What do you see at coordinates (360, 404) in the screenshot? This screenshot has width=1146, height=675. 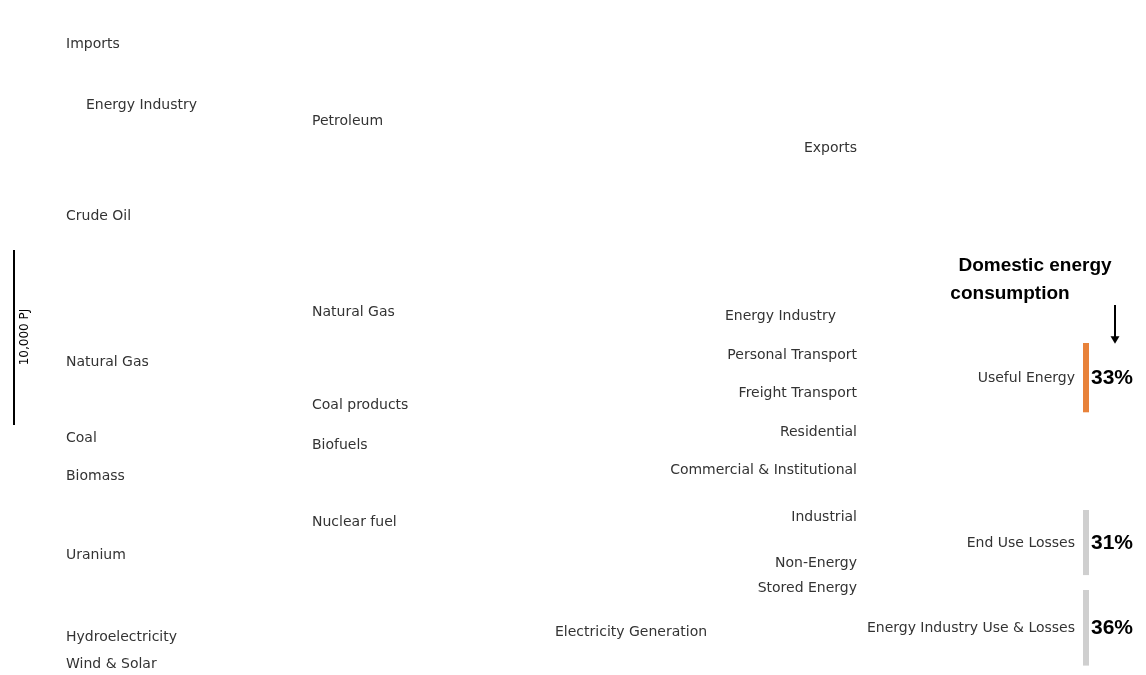 I see `text: Coal products` at bounding box center [360, 404].